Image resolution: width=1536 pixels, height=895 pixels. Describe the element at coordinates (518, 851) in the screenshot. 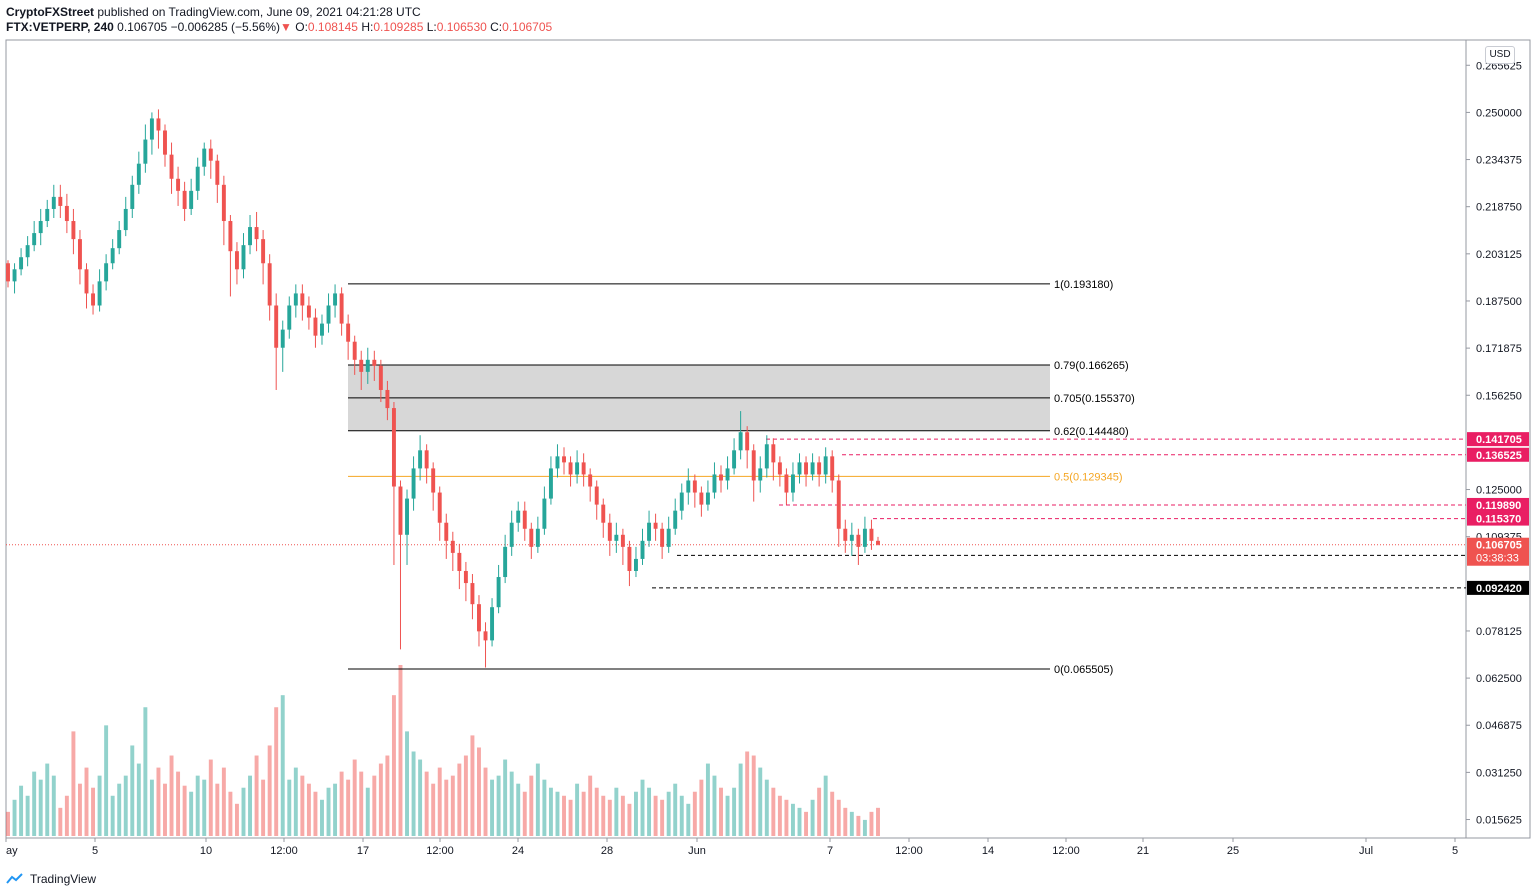

I see `x-tick-label: 24` at that location.